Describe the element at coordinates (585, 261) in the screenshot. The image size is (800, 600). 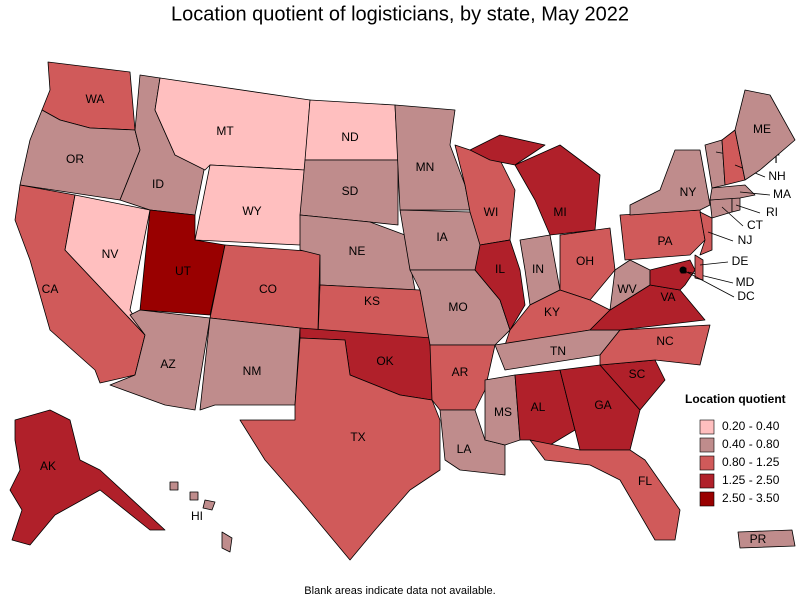
I see `state-label: OH` at that location.